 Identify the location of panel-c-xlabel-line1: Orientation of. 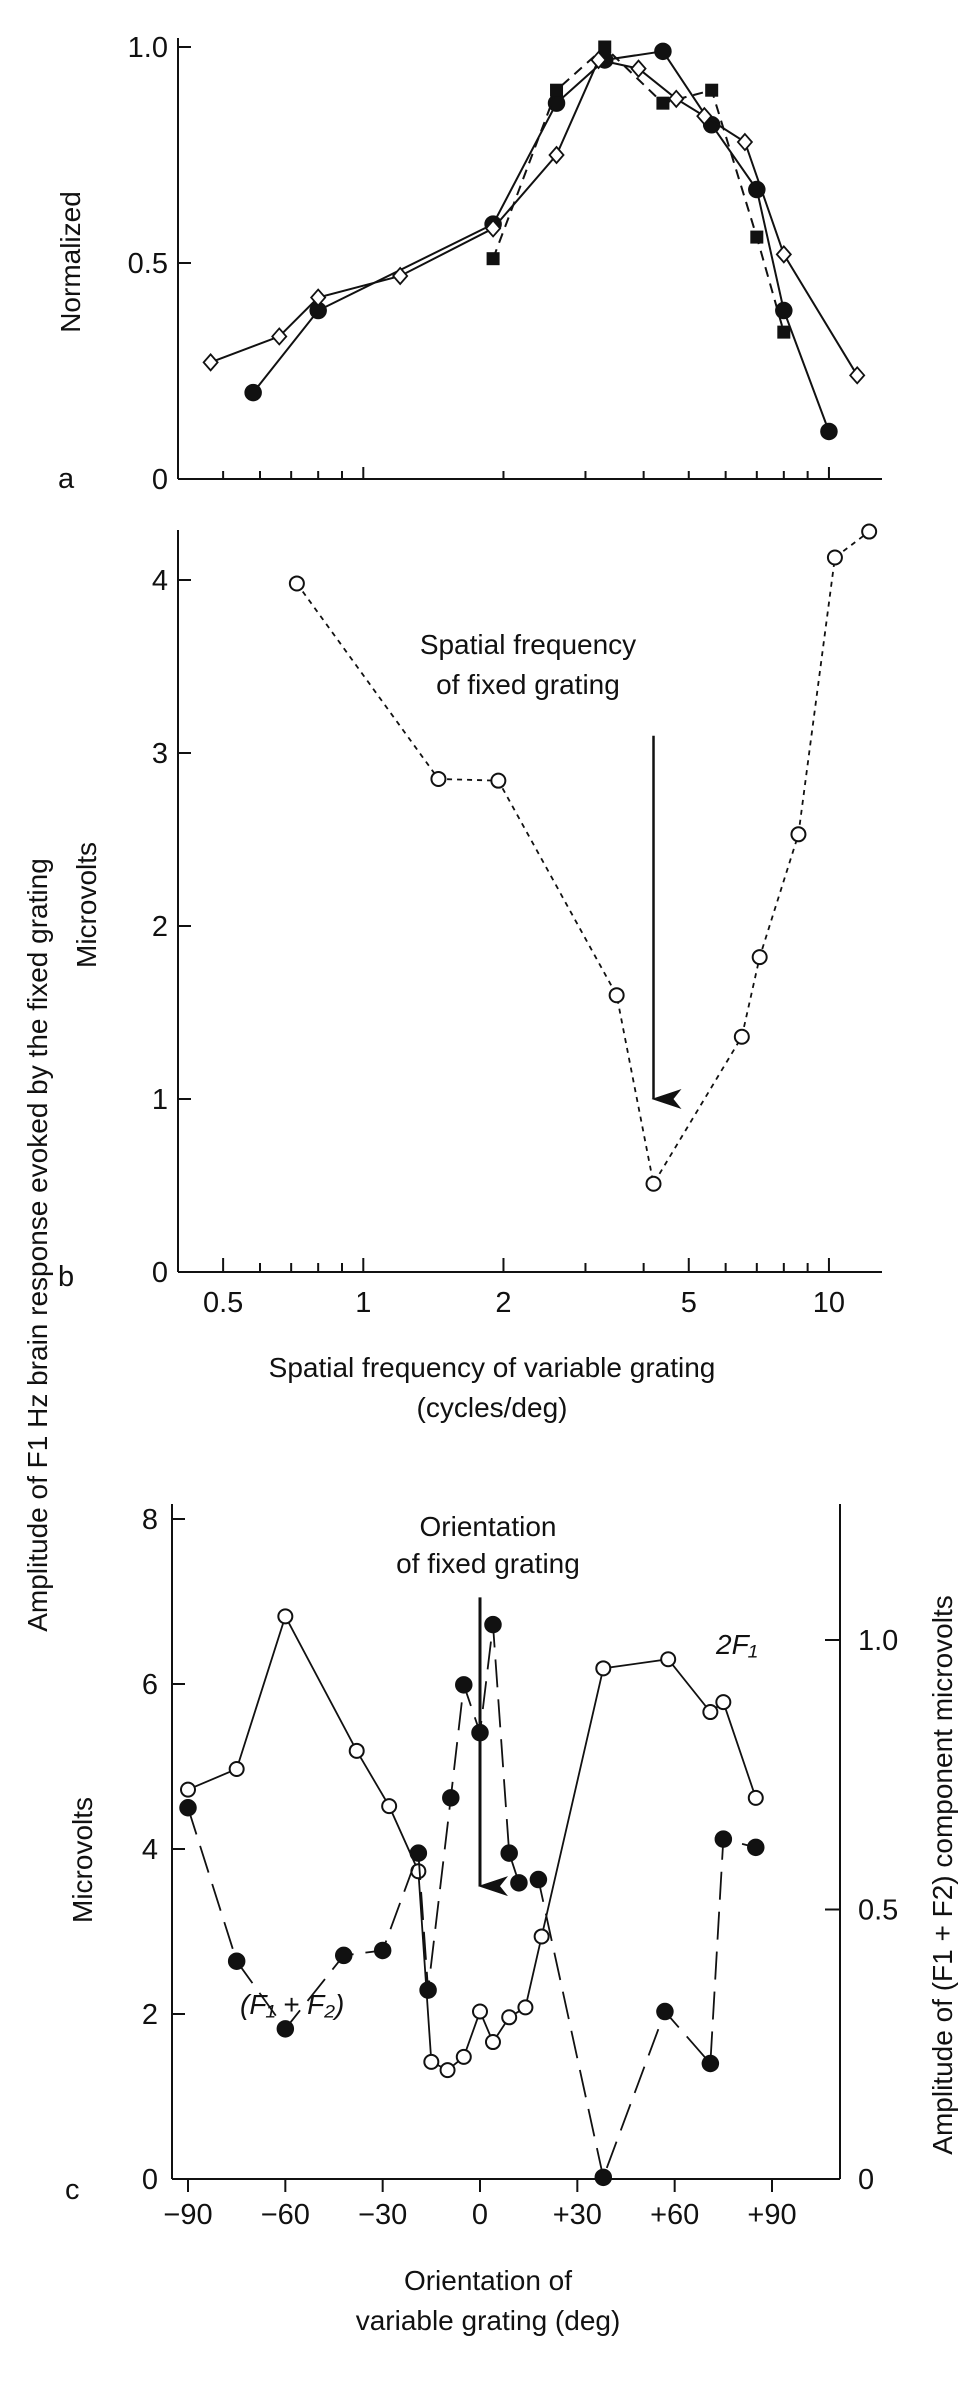
(488, 2280).